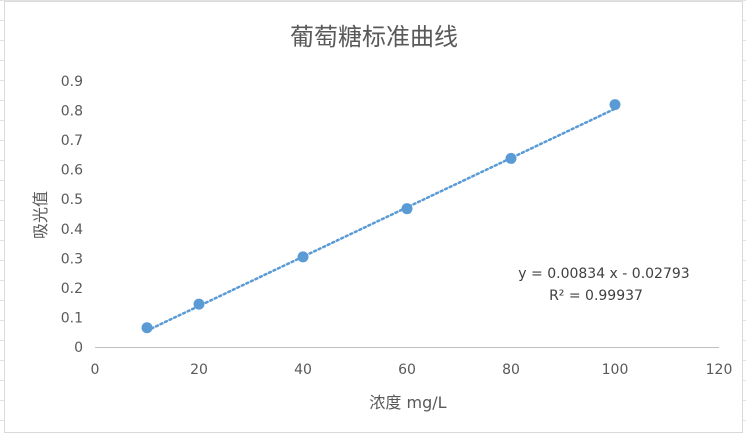 This screenshot has width=746, height=438. Describe the element at coordinates (603, 274) in the screenshot. I see `trendline-equation: y = 0.00834 x - 0.02793` at that location.